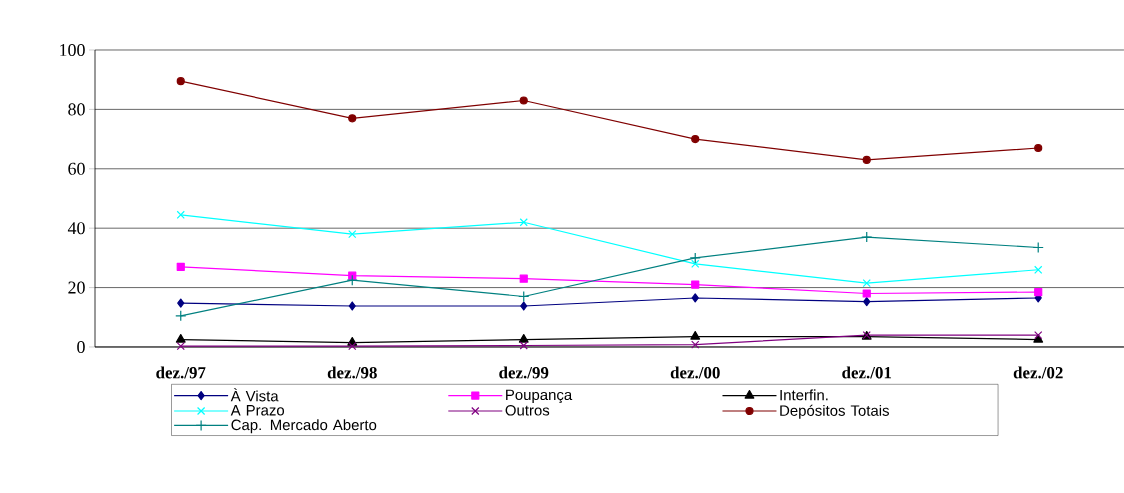 Image resolution: width=1124 pixels, height=493 pixels. I want to click on x-tick-label: dez./00, so click(695, 372).